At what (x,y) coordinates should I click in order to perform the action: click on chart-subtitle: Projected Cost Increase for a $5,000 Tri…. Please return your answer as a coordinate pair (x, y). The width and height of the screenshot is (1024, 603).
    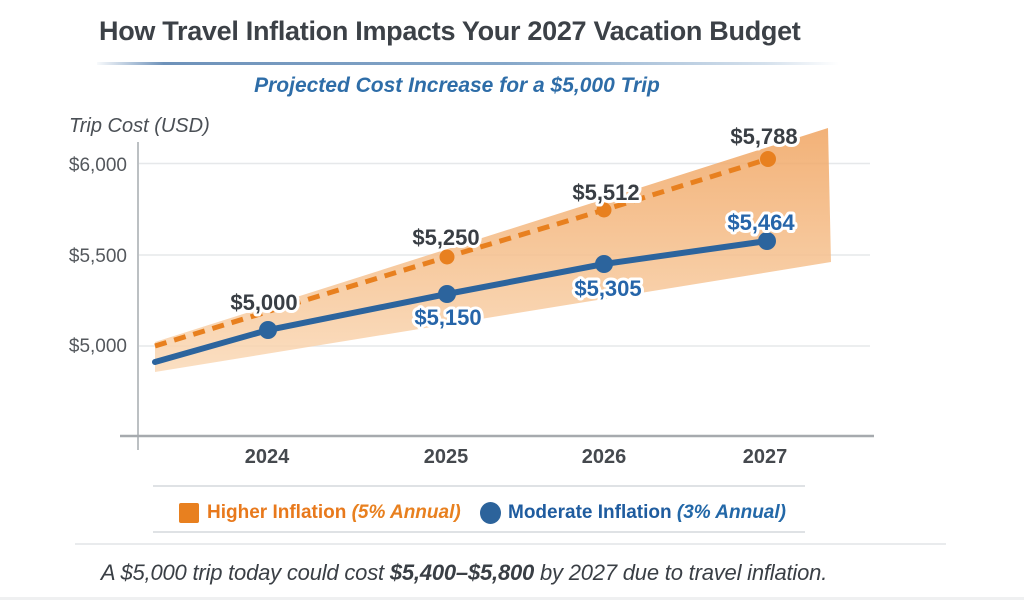
    Looking at the image, I should click on (457, 85).